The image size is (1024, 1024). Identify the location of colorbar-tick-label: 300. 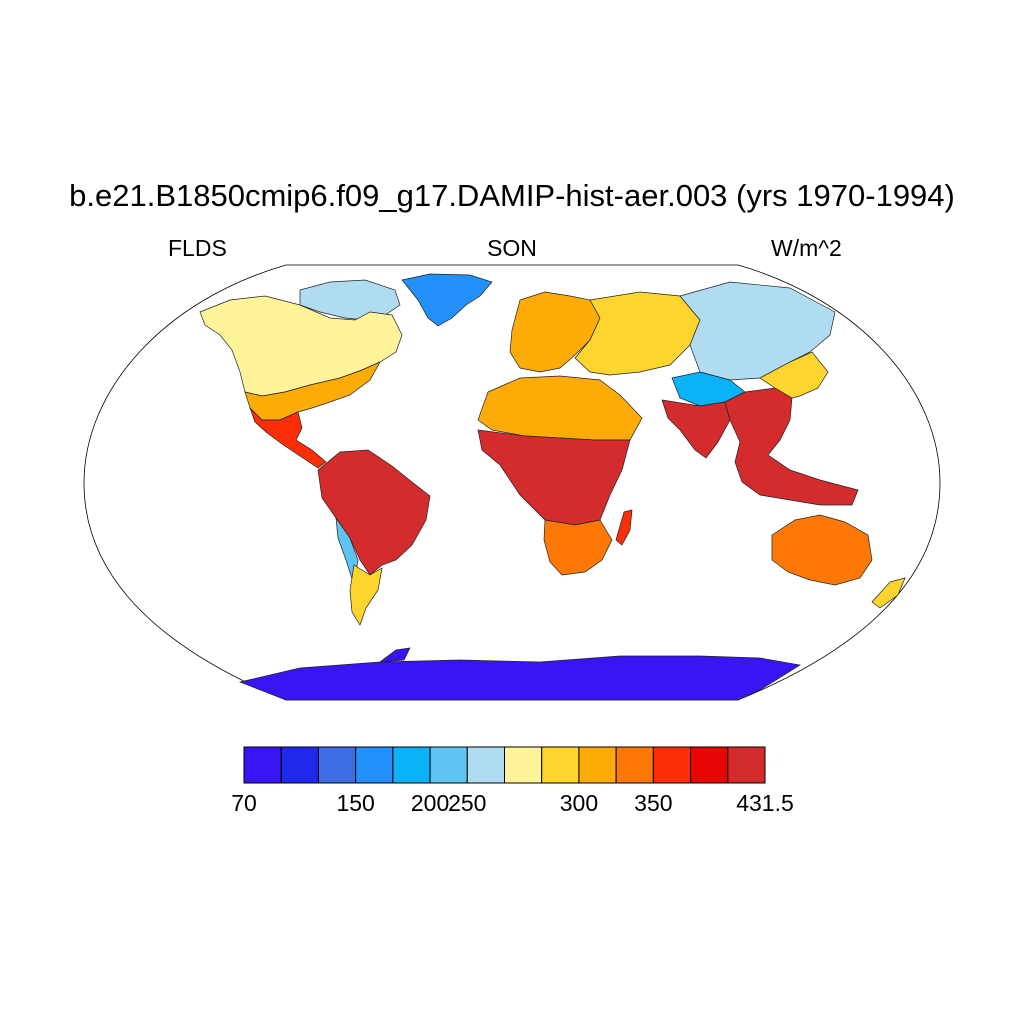
(579, 803).